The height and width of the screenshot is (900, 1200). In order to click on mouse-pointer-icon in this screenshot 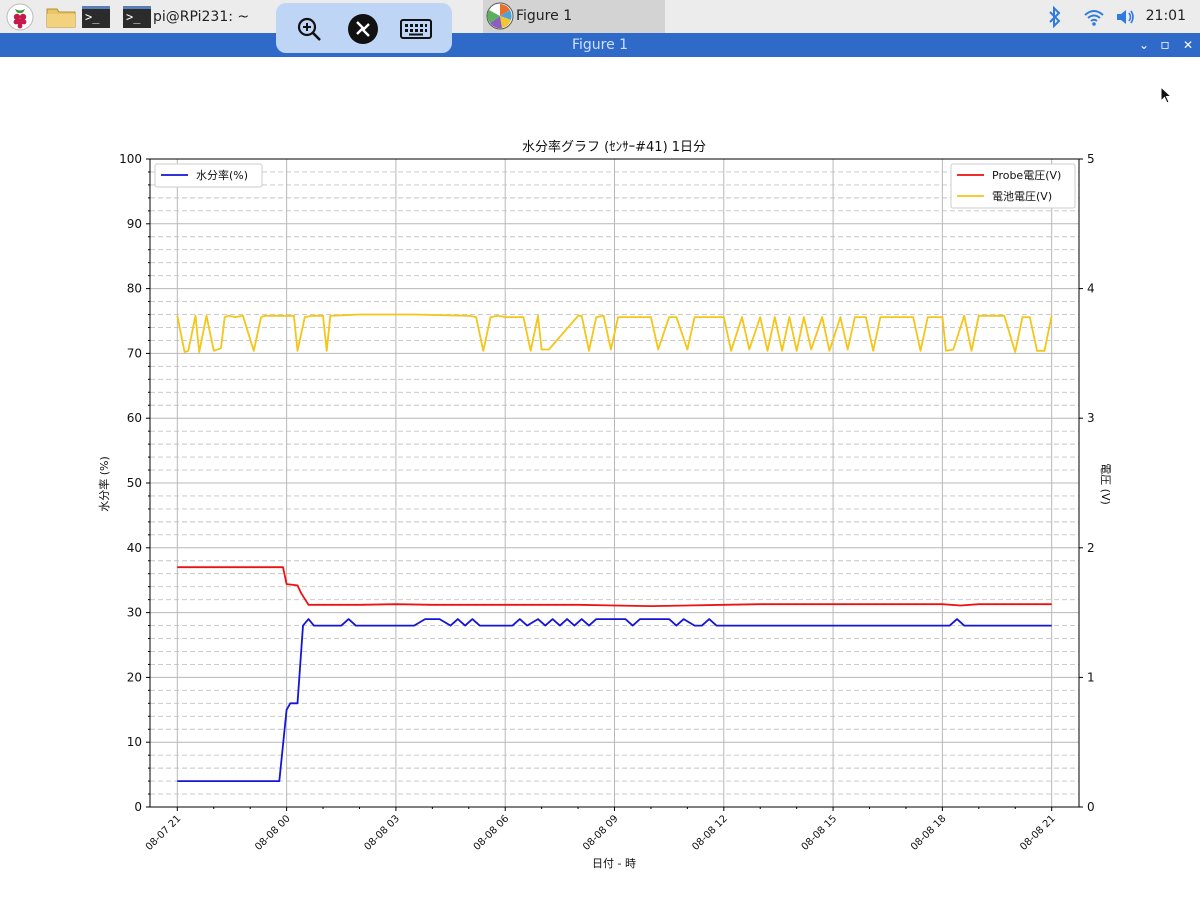, I will do `click(1166, 95)`.